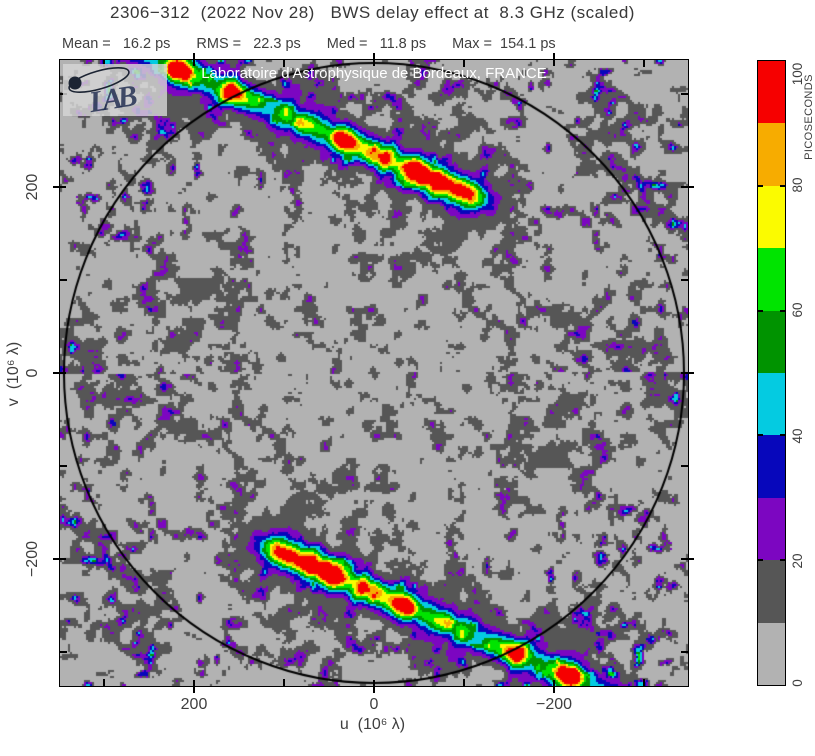 This screenshot has width=815, height=756. I want to click on colorbar-tick-label: 60, so click(797, 310).